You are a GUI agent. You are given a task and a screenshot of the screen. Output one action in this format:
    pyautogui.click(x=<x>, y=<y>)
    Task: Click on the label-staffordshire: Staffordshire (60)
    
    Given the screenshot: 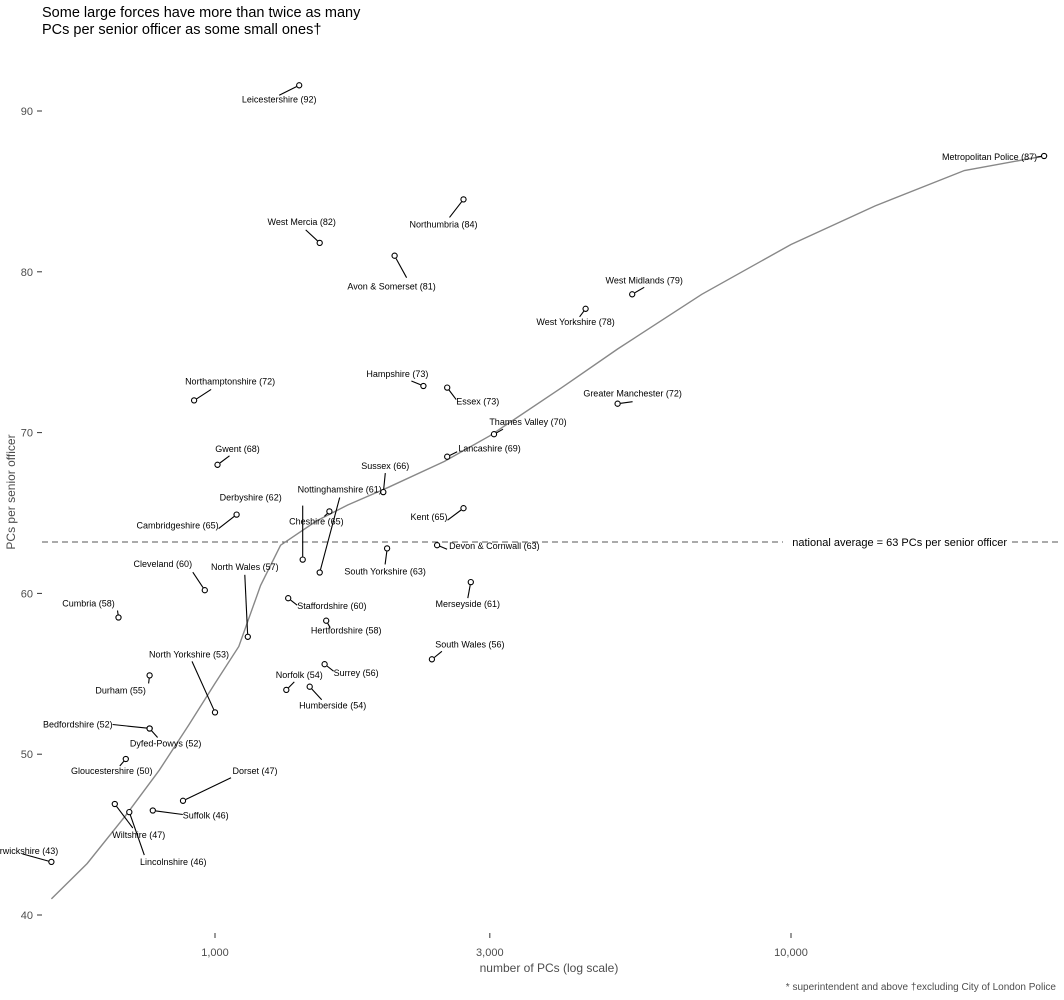 What is the action you would take?
    pyautogui.click(x=331, y=606)
    